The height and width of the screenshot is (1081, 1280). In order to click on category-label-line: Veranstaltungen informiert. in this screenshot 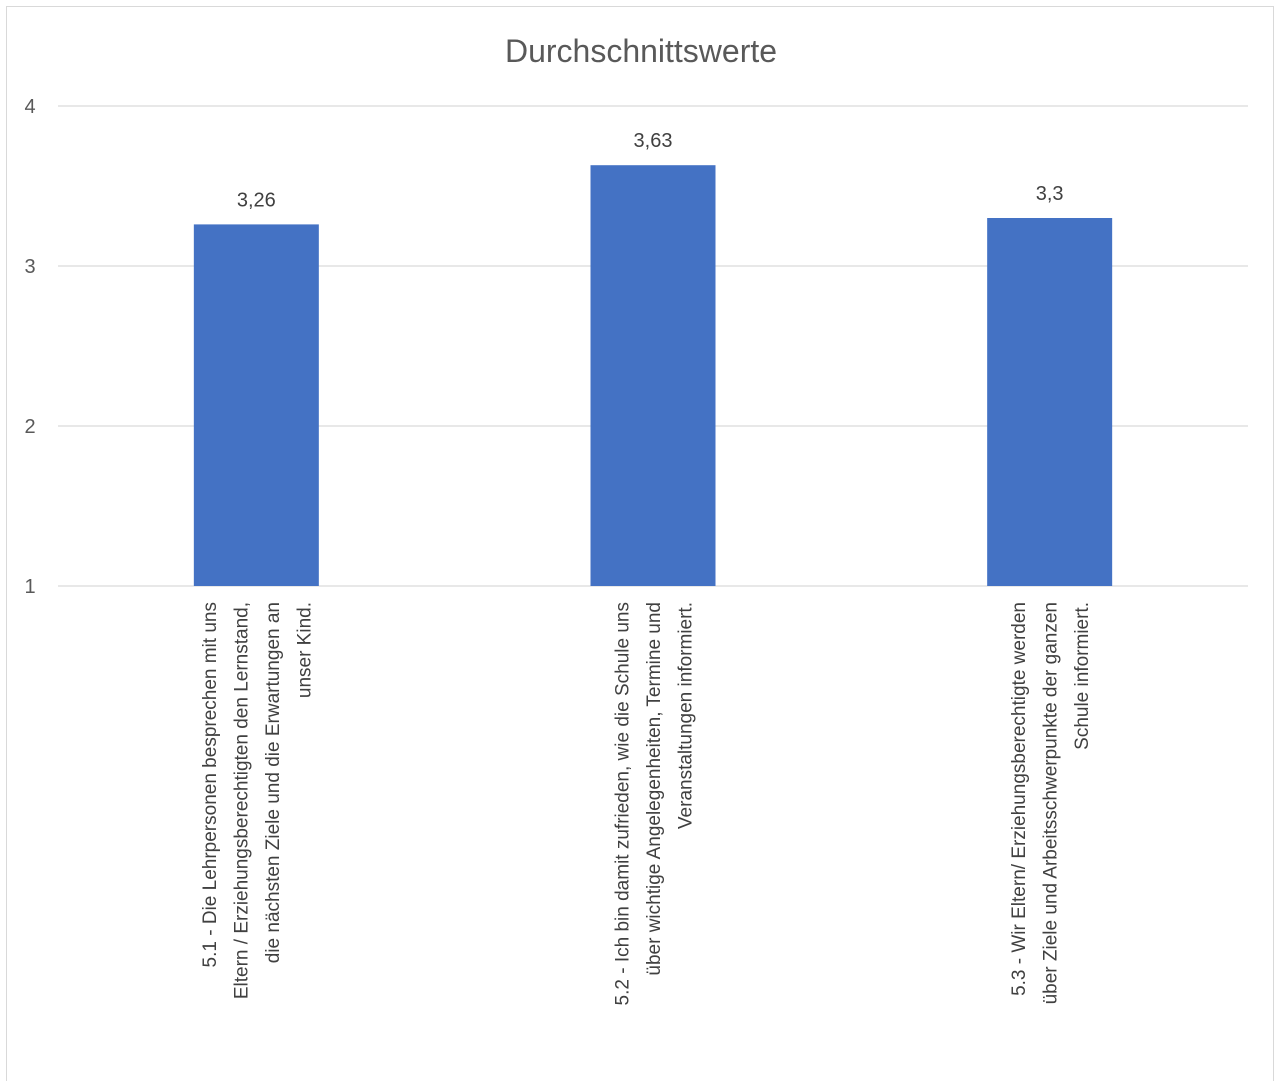, I will do `click(686, 715)`.